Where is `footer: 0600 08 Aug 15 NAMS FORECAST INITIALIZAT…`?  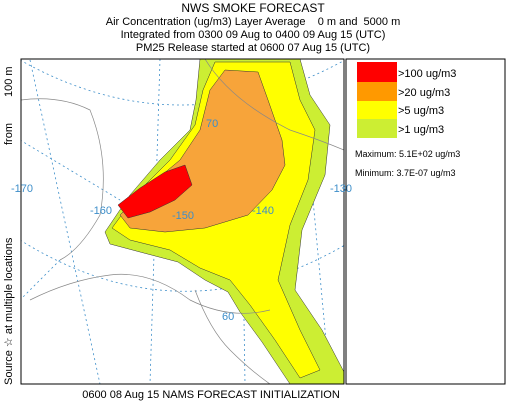 footer: 0600 08 Aug 15 NAMS FORECAST INITIALIZAT… is located at coordinates (211, 395).